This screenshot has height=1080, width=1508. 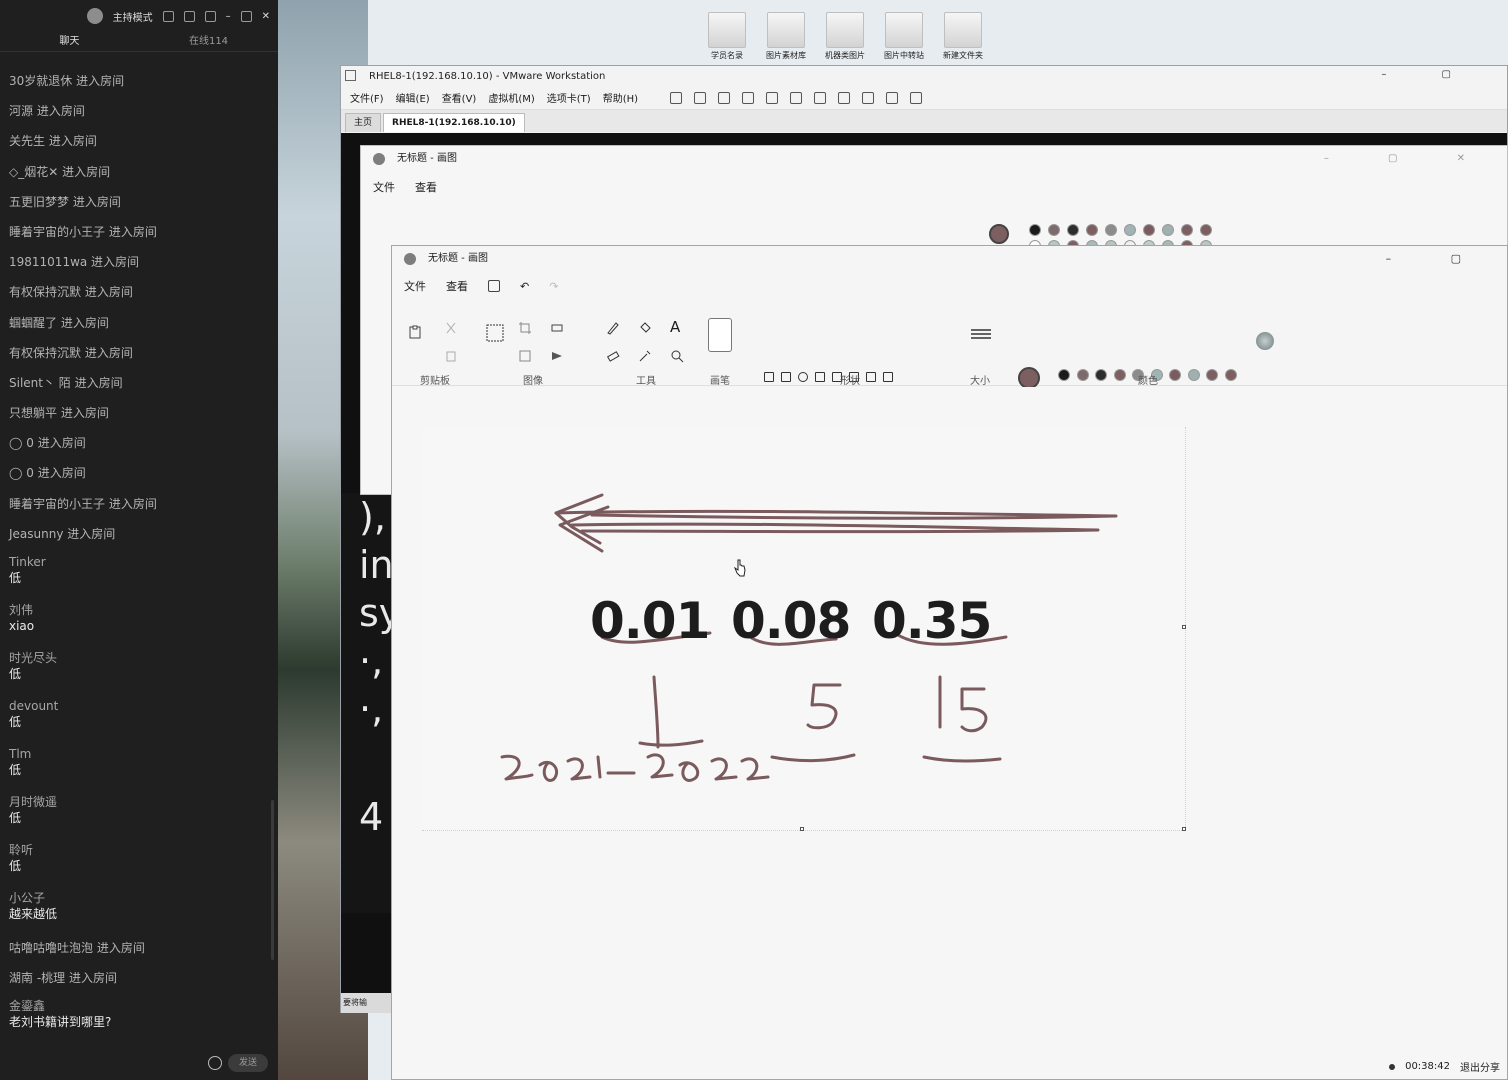 What do you see at coordinates (135, 909) in the screenshot?
I see `chat-message: 小公子 越来越低` at bounding box center [135, 909].